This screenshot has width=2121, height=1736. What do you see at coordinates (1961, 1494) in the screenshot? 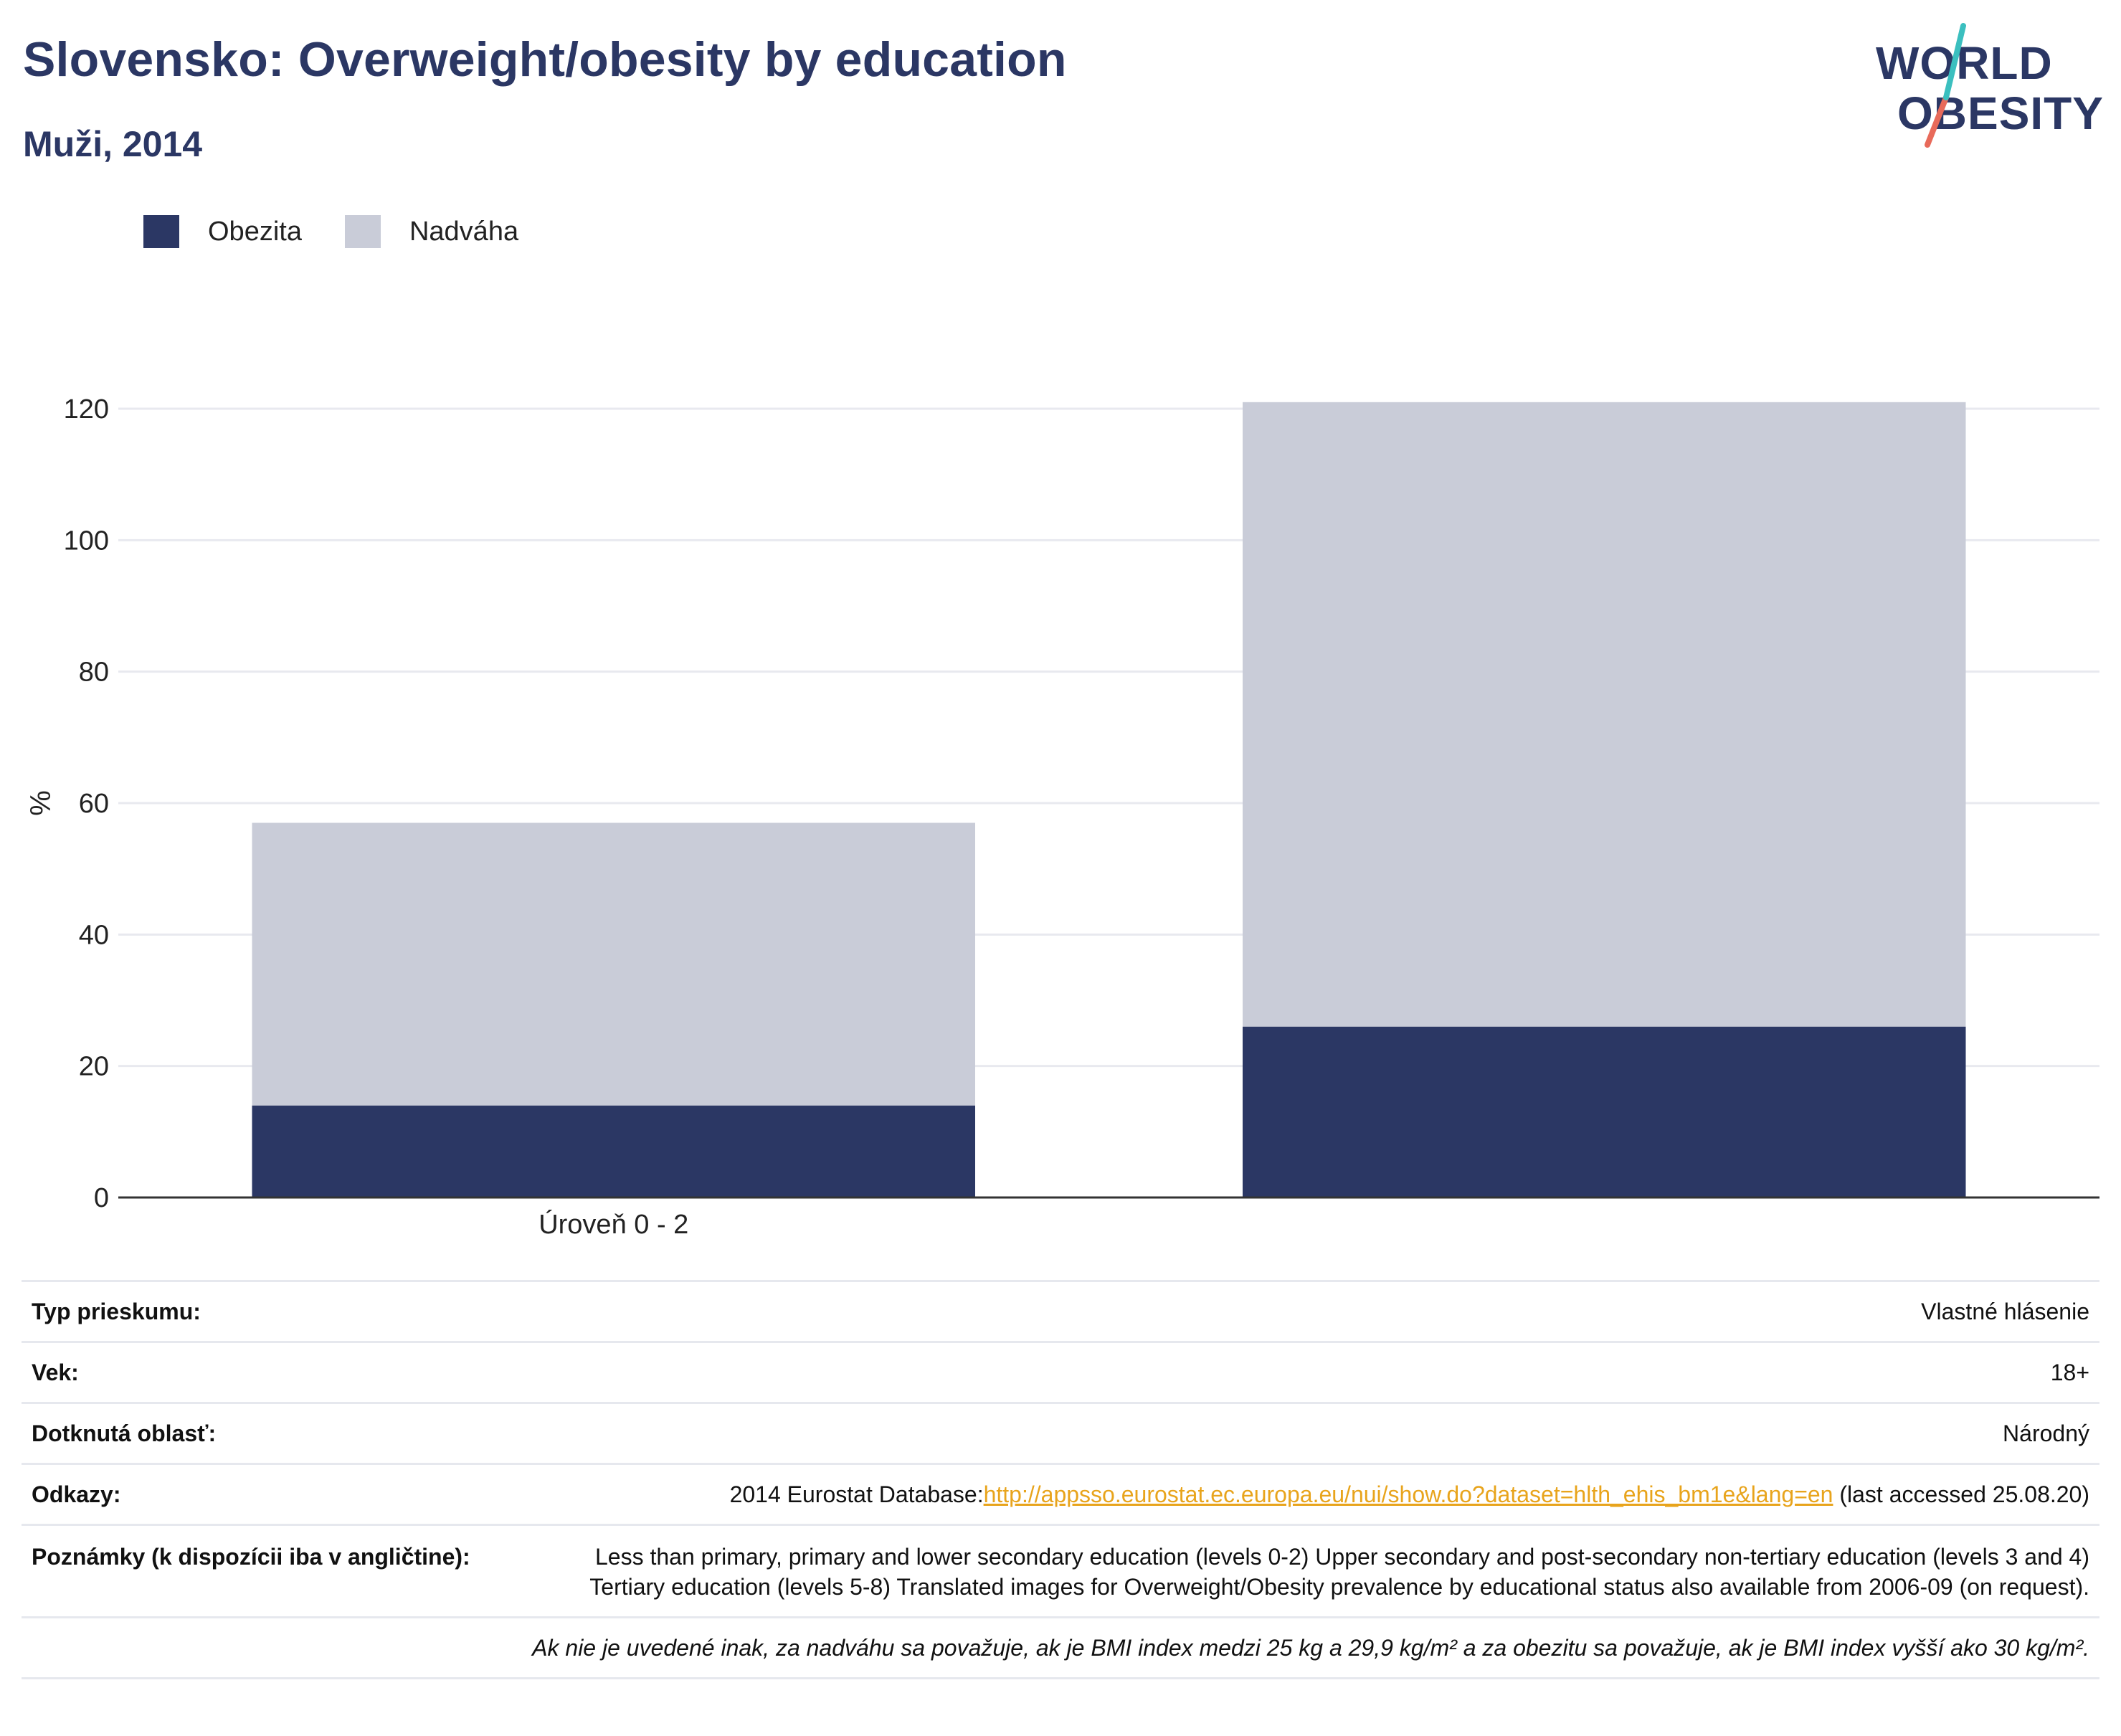
I see `references-suffix: (last accessed 25.08.20)` at bounding box center [1961, 1494].